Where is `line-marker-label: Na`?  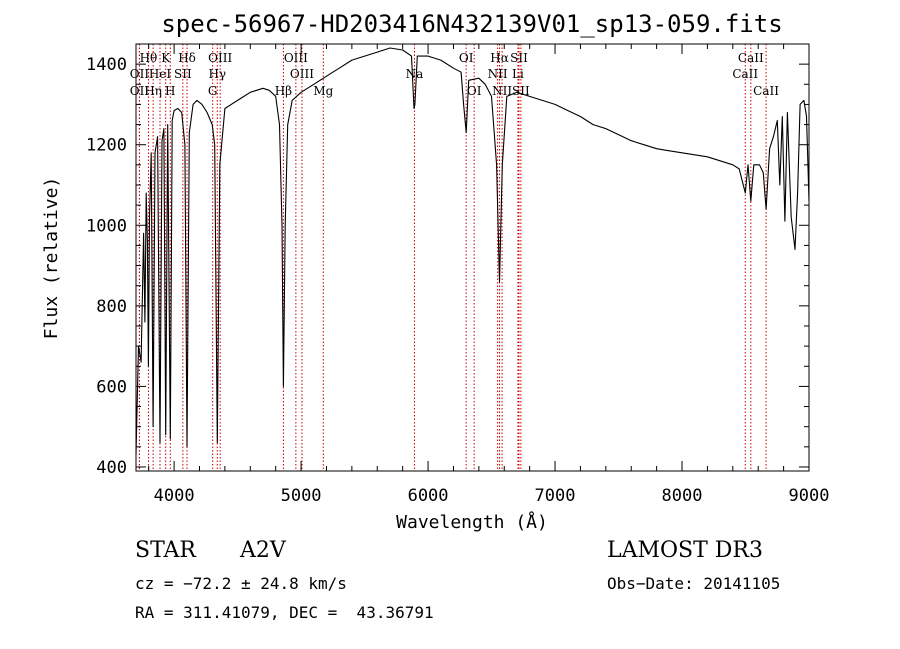
line-marker-label: Na is located at coordinates (415, 74).